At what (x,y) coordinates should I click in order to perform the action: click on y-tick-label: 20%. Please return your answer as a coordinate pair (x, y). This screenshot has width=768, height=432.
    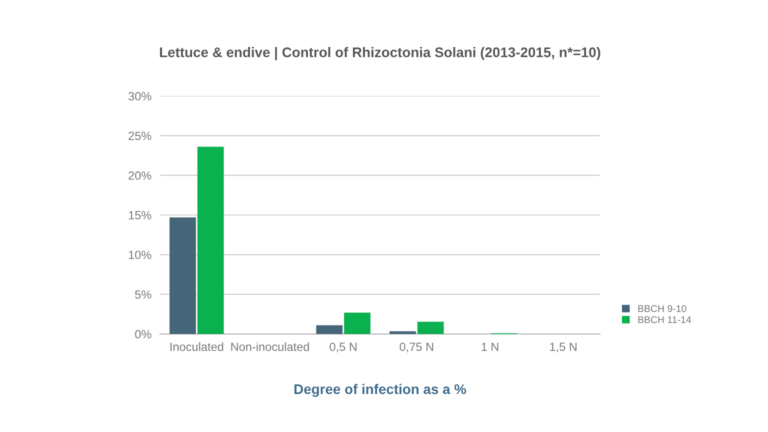
    Looking at the image, I should click on (140, 175).